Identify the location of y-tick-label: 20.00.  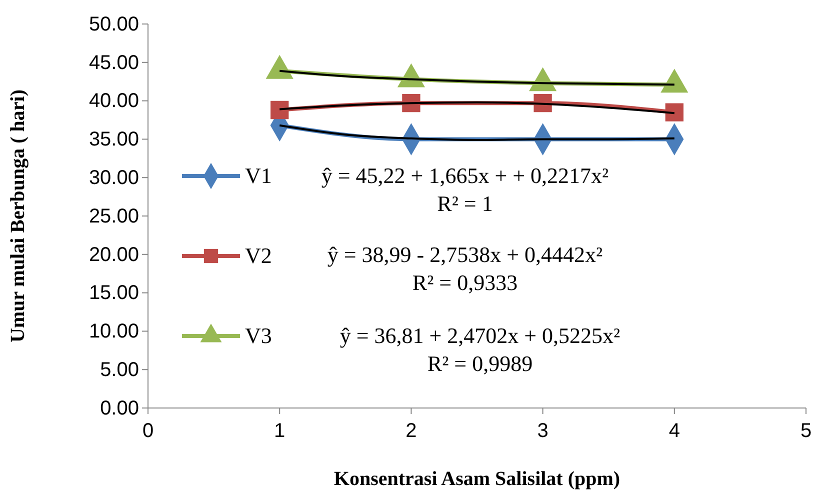
(113, 255).